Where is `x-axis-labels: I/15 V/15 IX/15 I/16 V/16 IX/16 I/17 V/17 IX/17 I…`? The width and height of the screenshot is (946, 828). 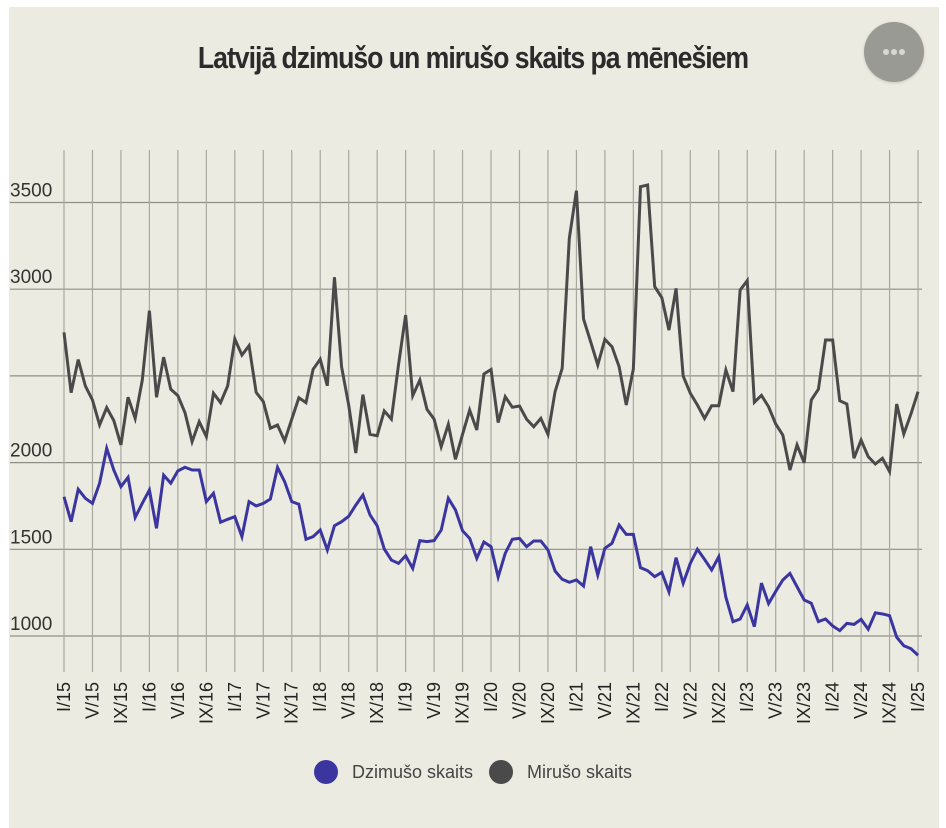
x-axis-labels: I/15 V/15 IX/15 I/16 V/16 IX/16 I/17 V/17 IX/17 I… is located at coordinates (491, 703).